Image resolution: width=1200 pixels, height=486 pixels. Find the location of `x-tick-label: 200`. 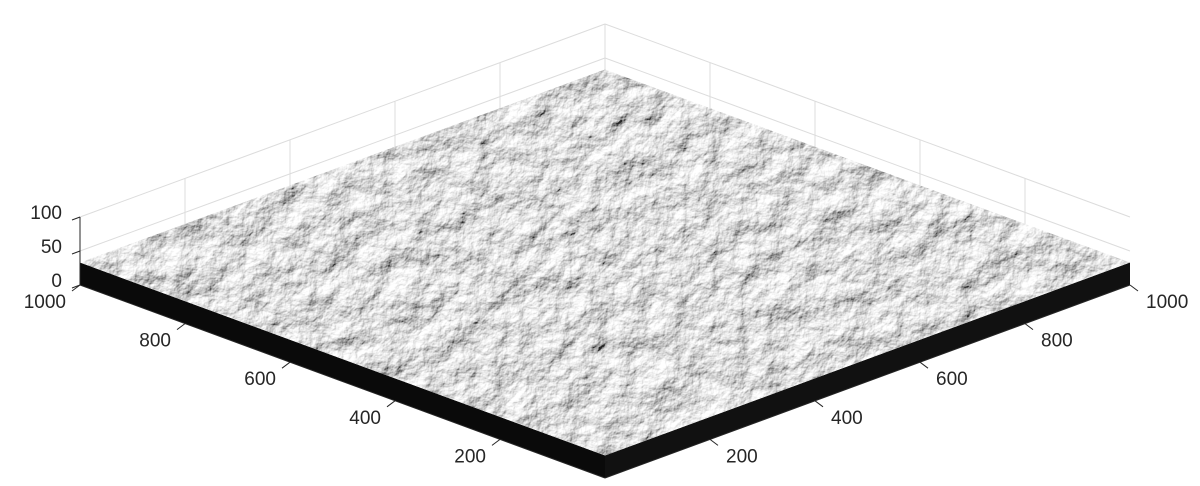

x-tick-label: 200 is located at coordinates (470, 456).